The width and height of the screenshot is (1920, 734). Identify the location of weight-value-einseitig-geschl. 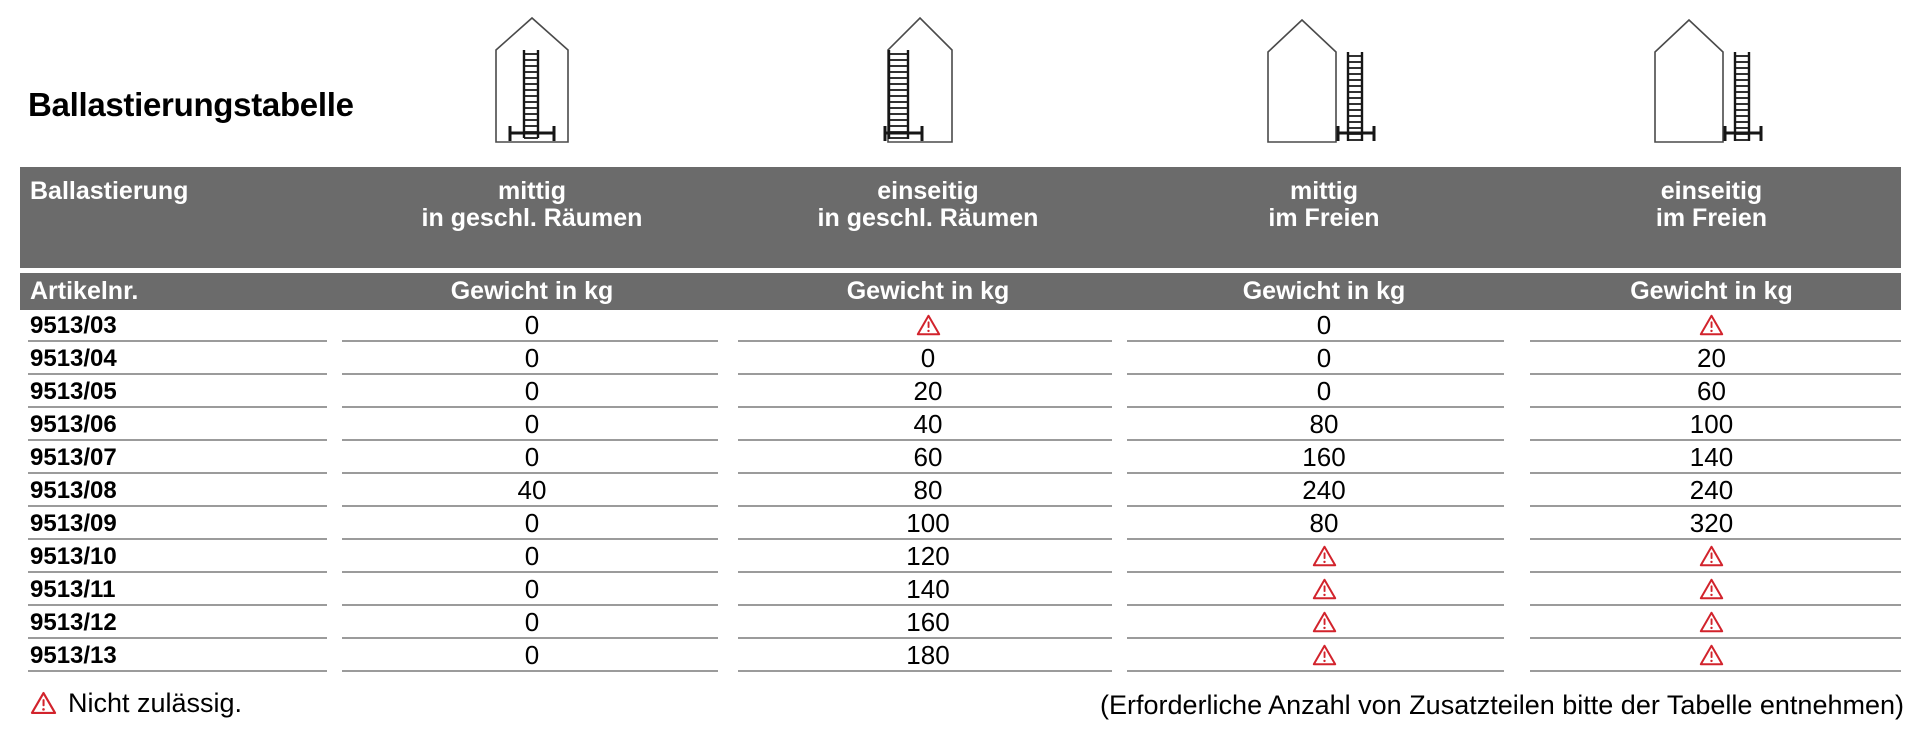
(928, 326).